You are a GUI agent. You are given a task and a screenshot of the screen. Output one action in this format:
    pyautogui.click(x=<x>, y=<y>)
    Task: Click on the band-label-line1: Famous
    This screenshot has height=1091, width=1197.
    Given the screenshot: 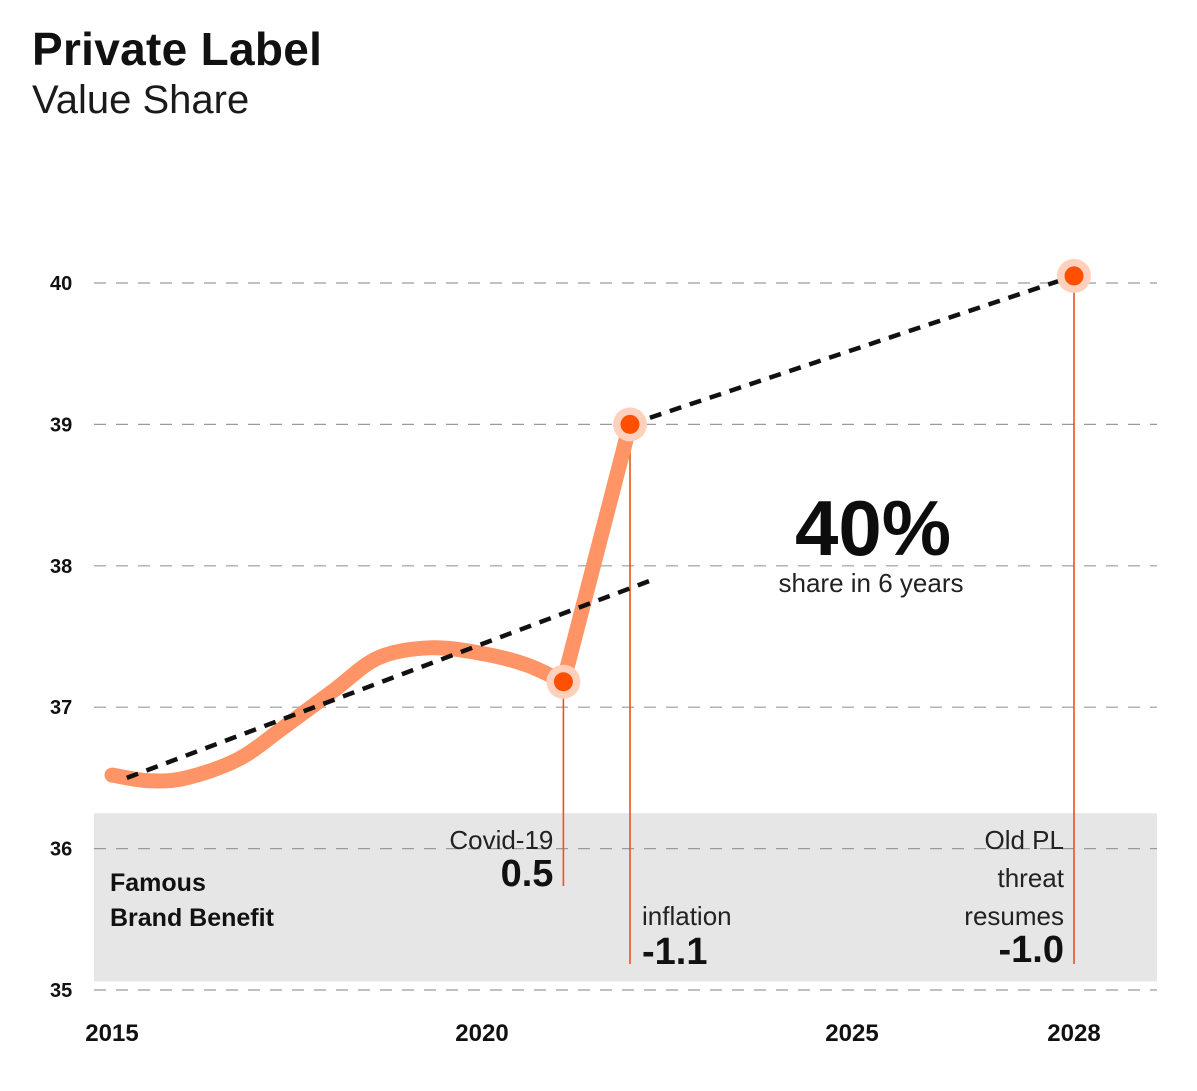 What is the action you would take?
    pyautogui.click(x=158, y=883)
    